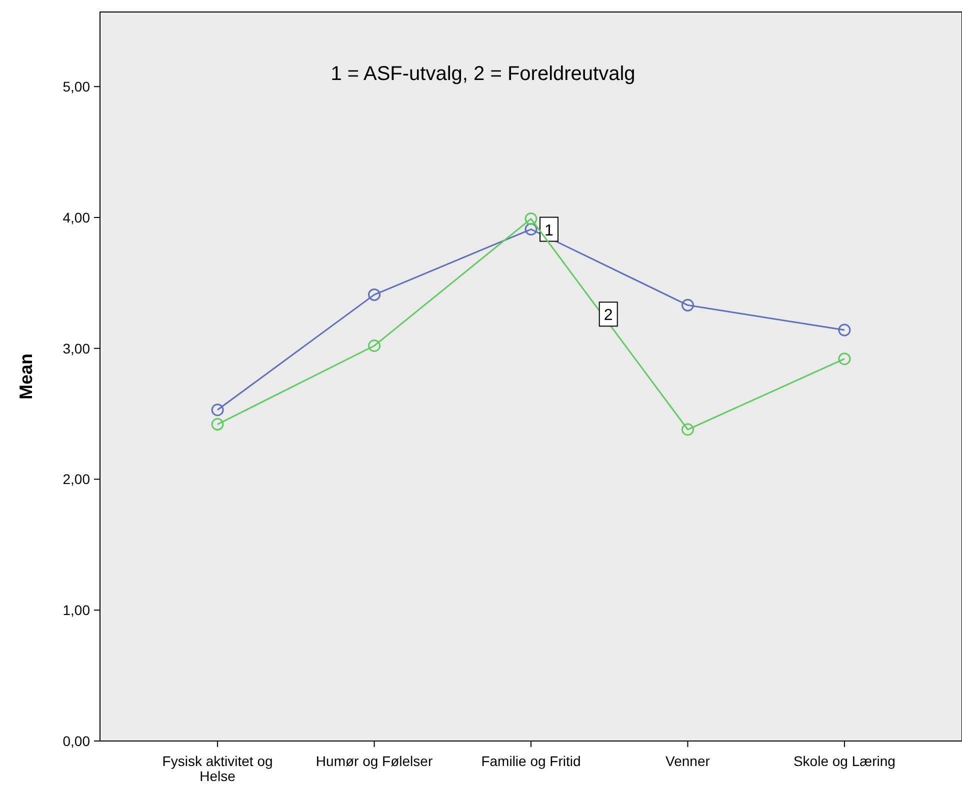 The width and height of the screenshot is (962, 792). Describe the element at coordinates (549, 231) in the screenshot. I see `series-label: 1` at that location.